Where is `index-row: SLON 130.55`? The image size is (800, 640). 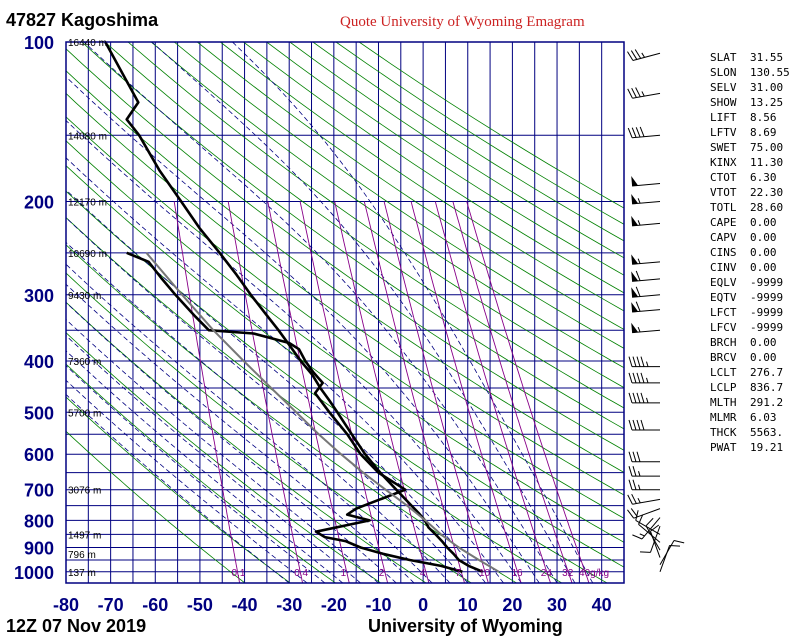
index-row: SLON 130.55 is located at coordinates (753, 72).